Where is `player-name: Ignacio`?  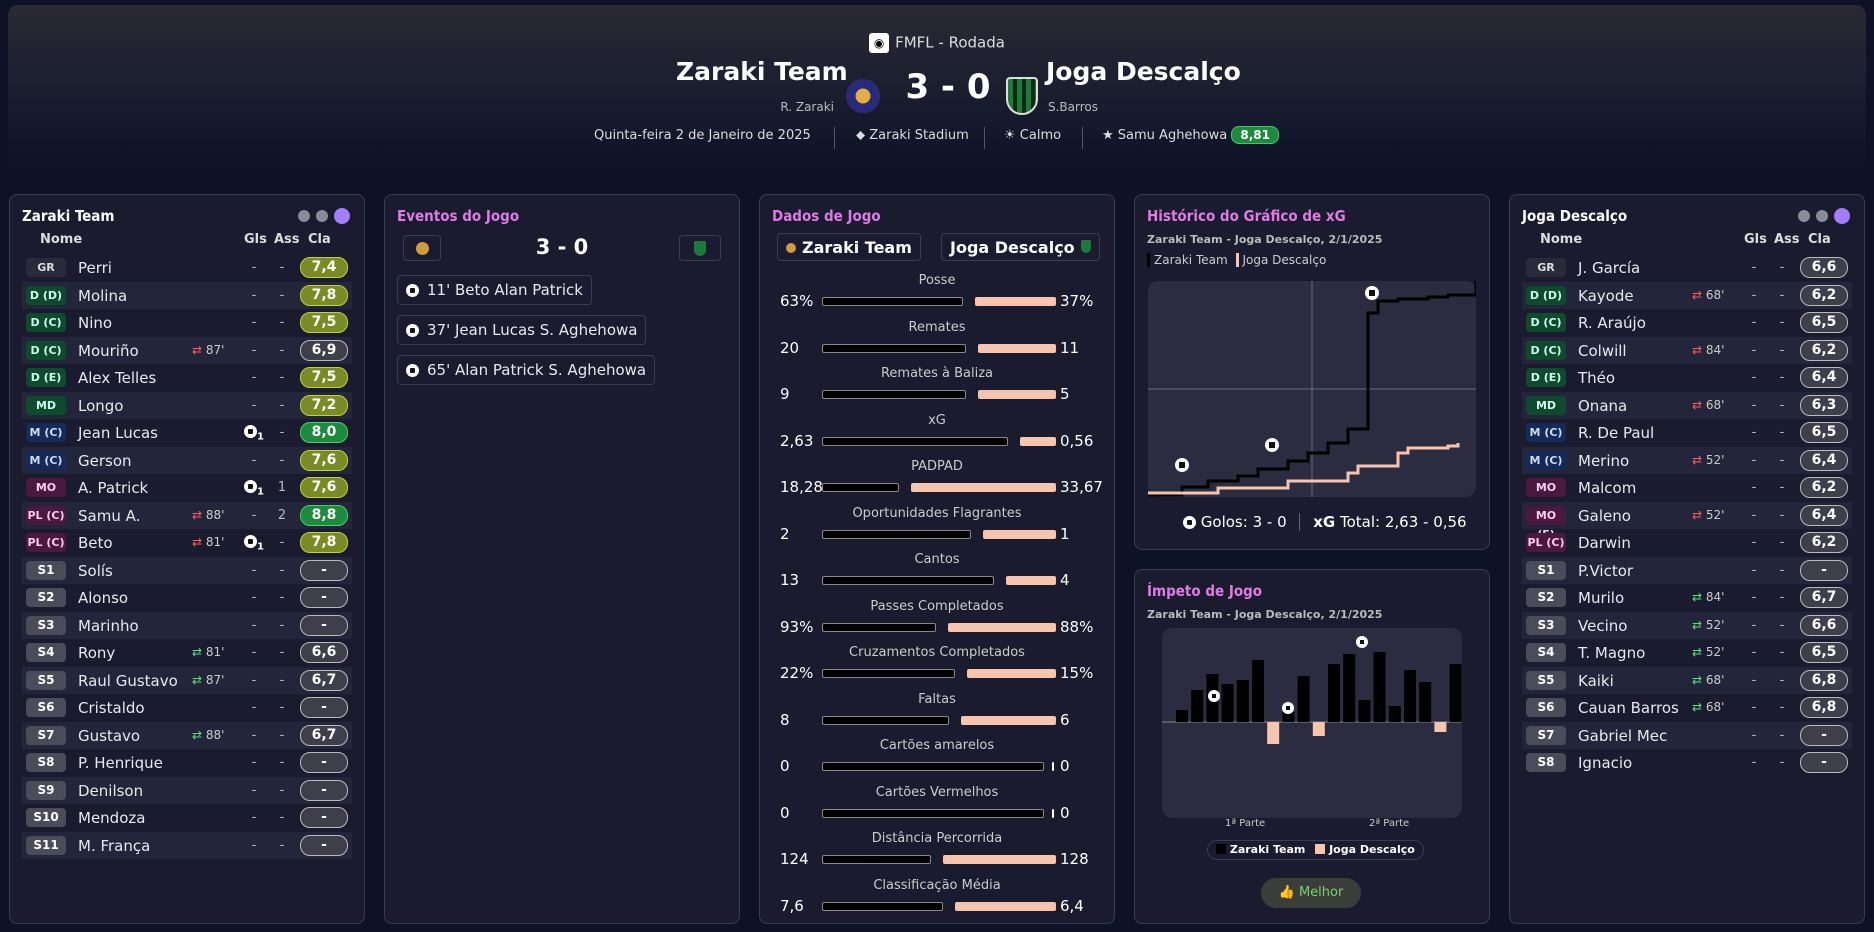 player-name: Ignacio is located at coordinates (1605, 763).